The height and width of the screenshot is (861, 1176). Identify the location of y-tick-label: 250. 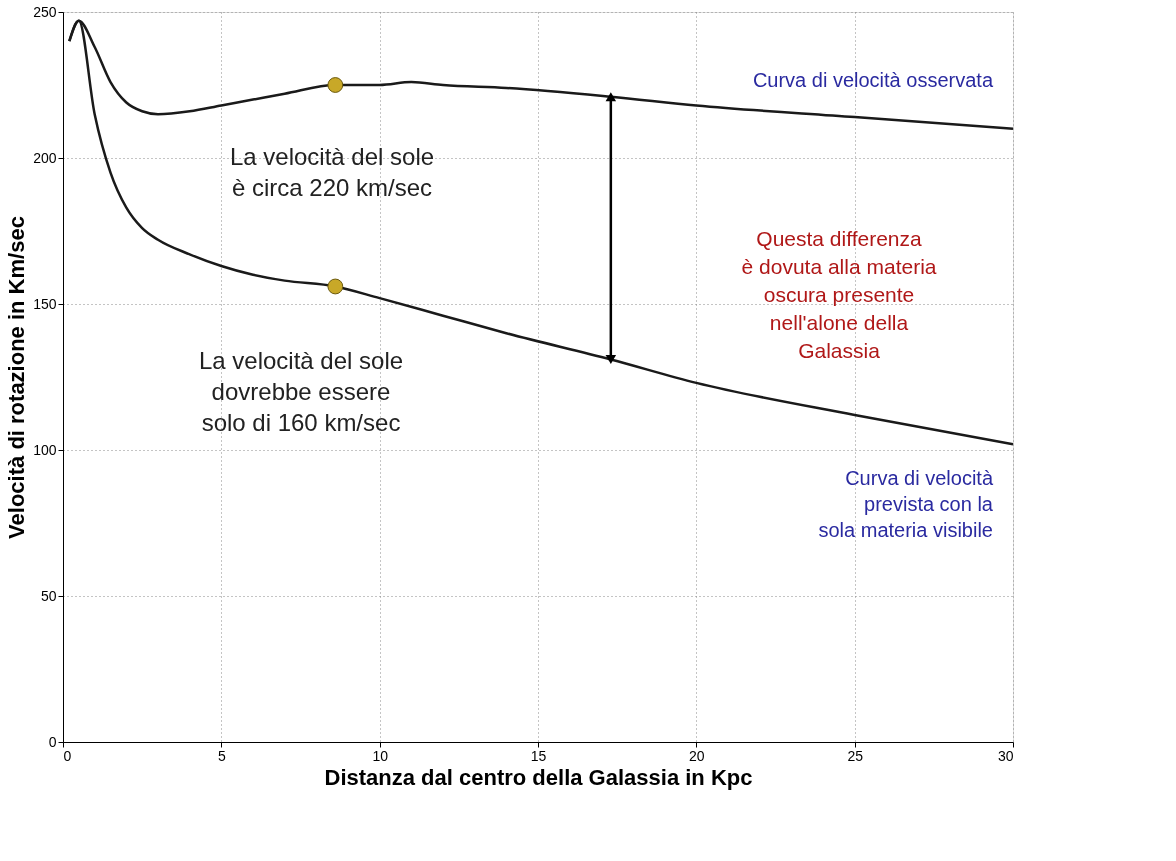
(45, 11).